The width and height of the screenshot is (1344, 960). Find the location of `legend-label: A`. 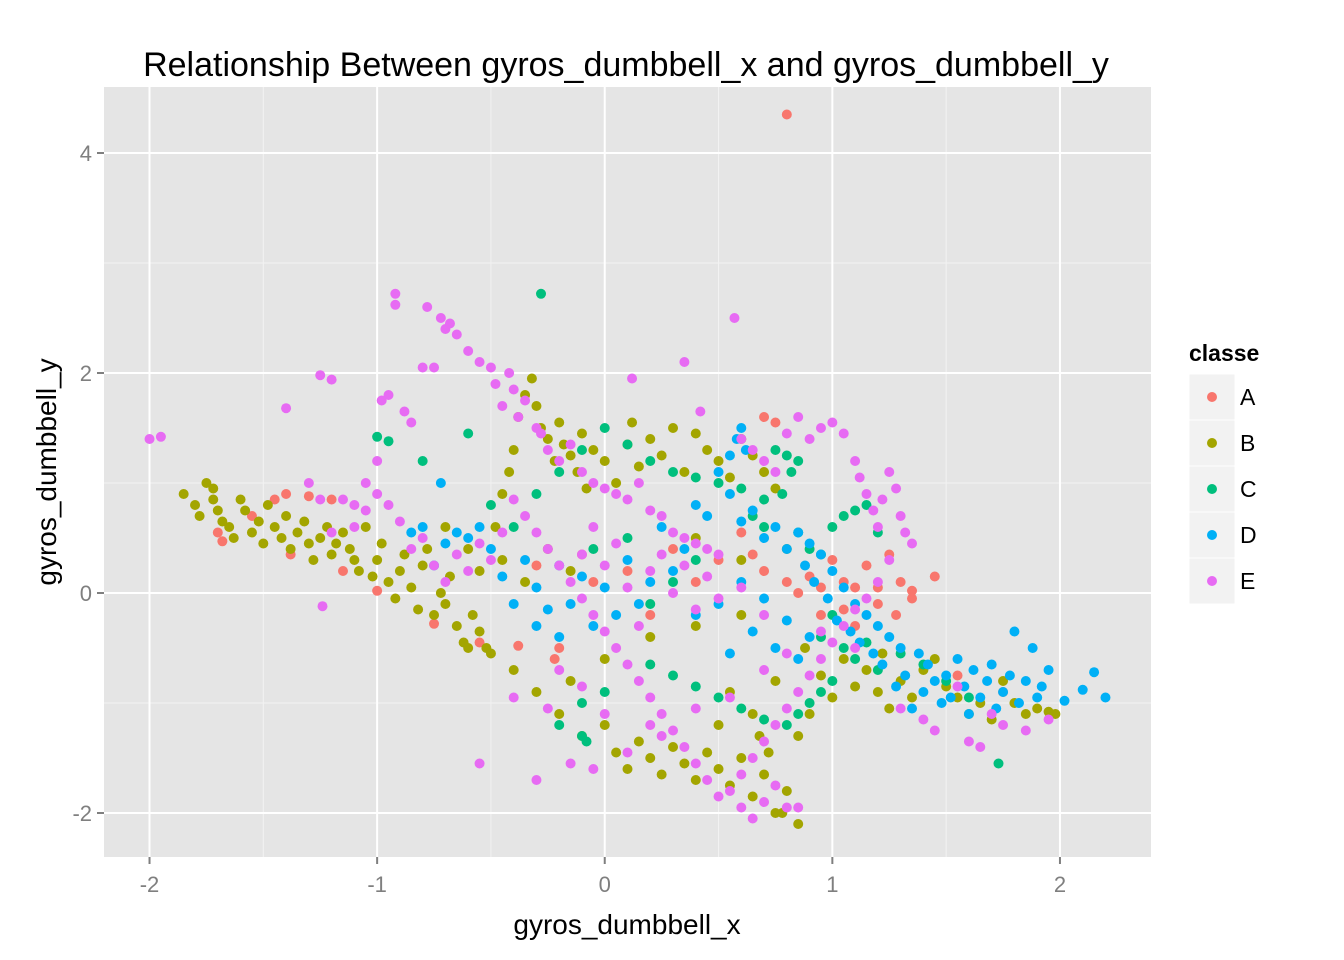

legend-label: A is located at coordinates (1248, 397).